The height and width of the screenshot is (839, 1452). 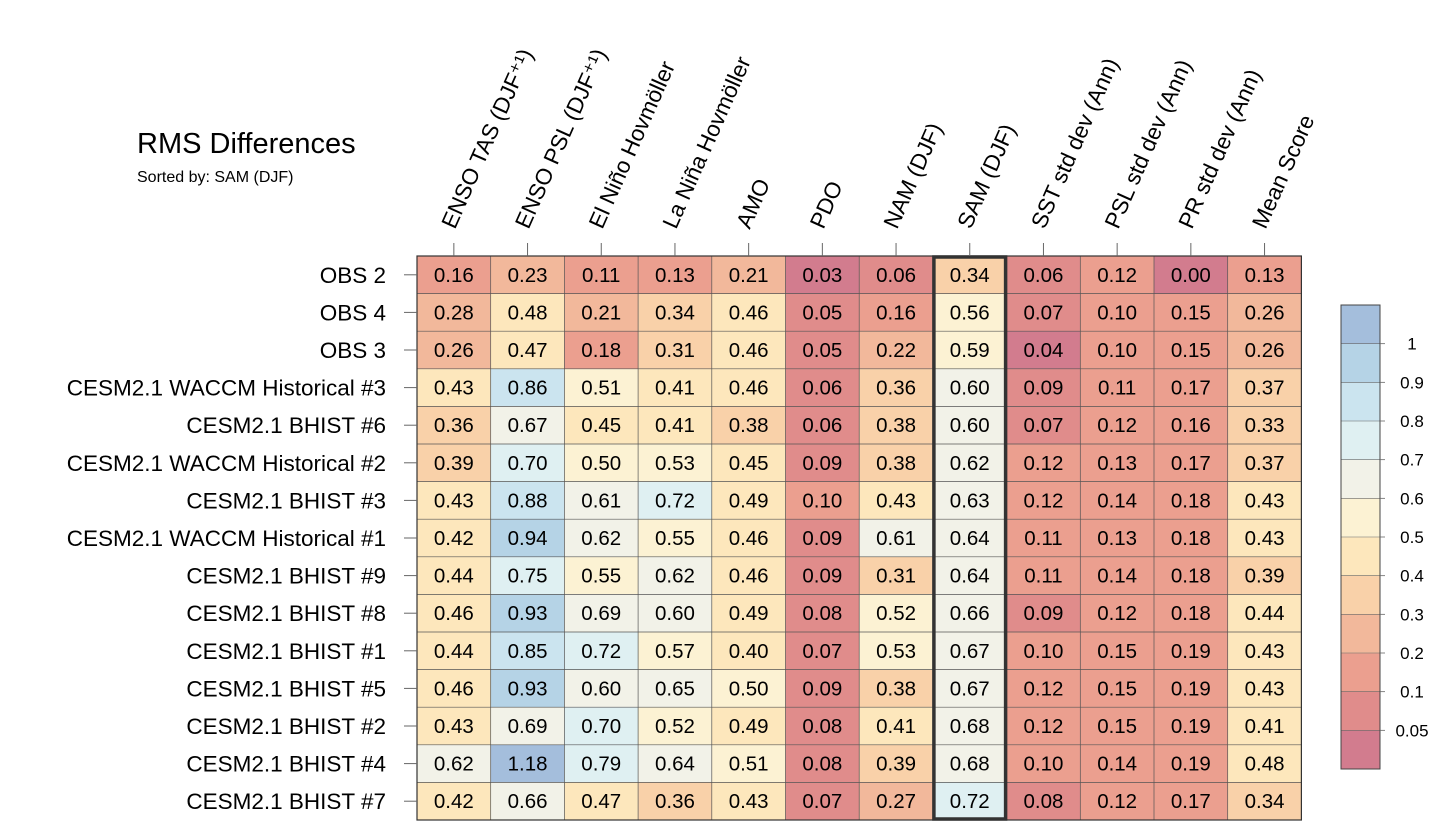 What do you see at coordinates (1191, 575) in the screenshot?
I see `cell-cesm2-1-bhist-9-pr-std-dev-ann` at bounding box center [1191, 575].